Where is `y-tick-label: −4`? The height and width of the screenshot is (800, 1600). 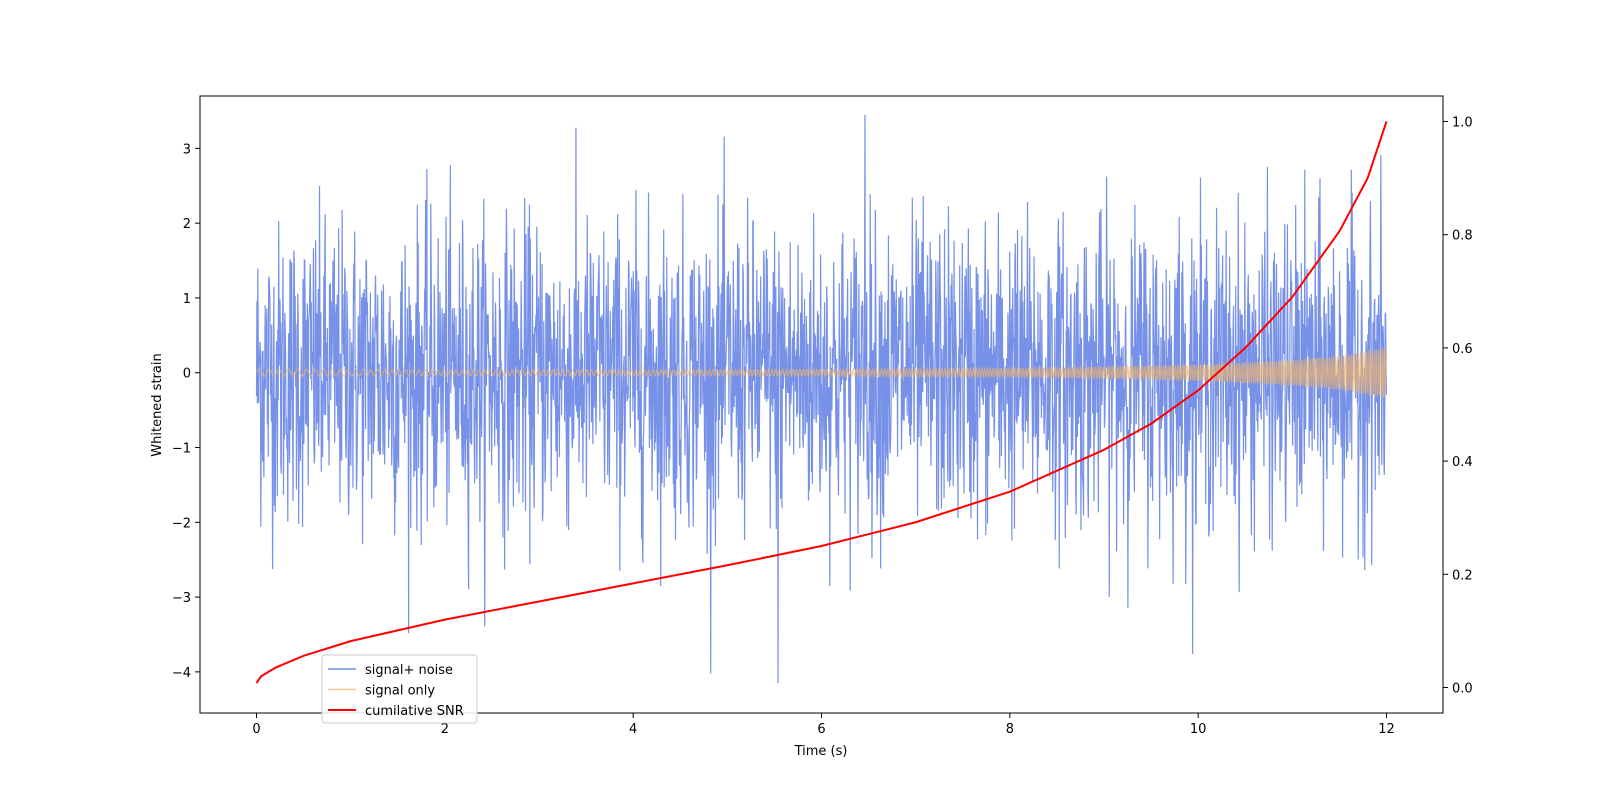
y-tick-label: −4 is located at coordinates (181, 673).